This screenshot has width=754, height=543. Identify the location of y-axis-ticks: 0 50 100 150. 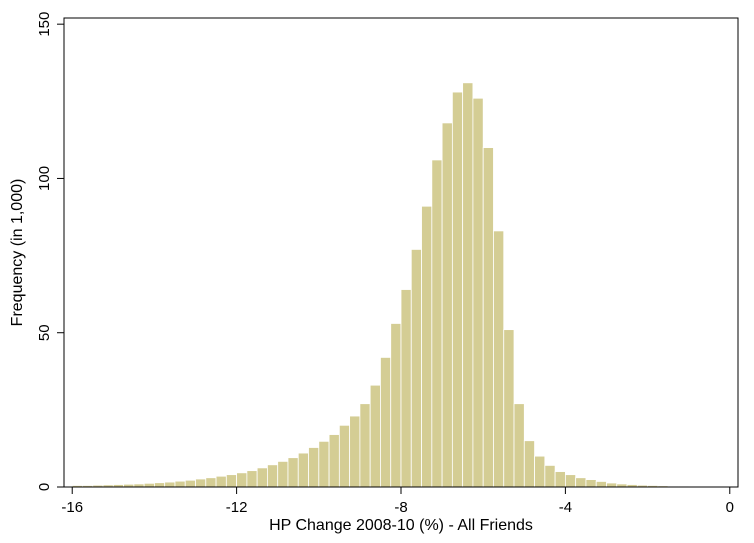
(50, 251).